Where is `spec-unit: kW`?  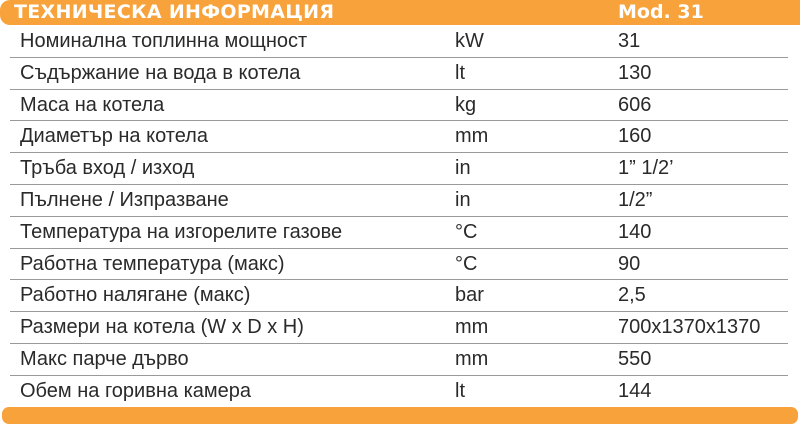 spec-unit: kW is located at coordinates (469, 41).